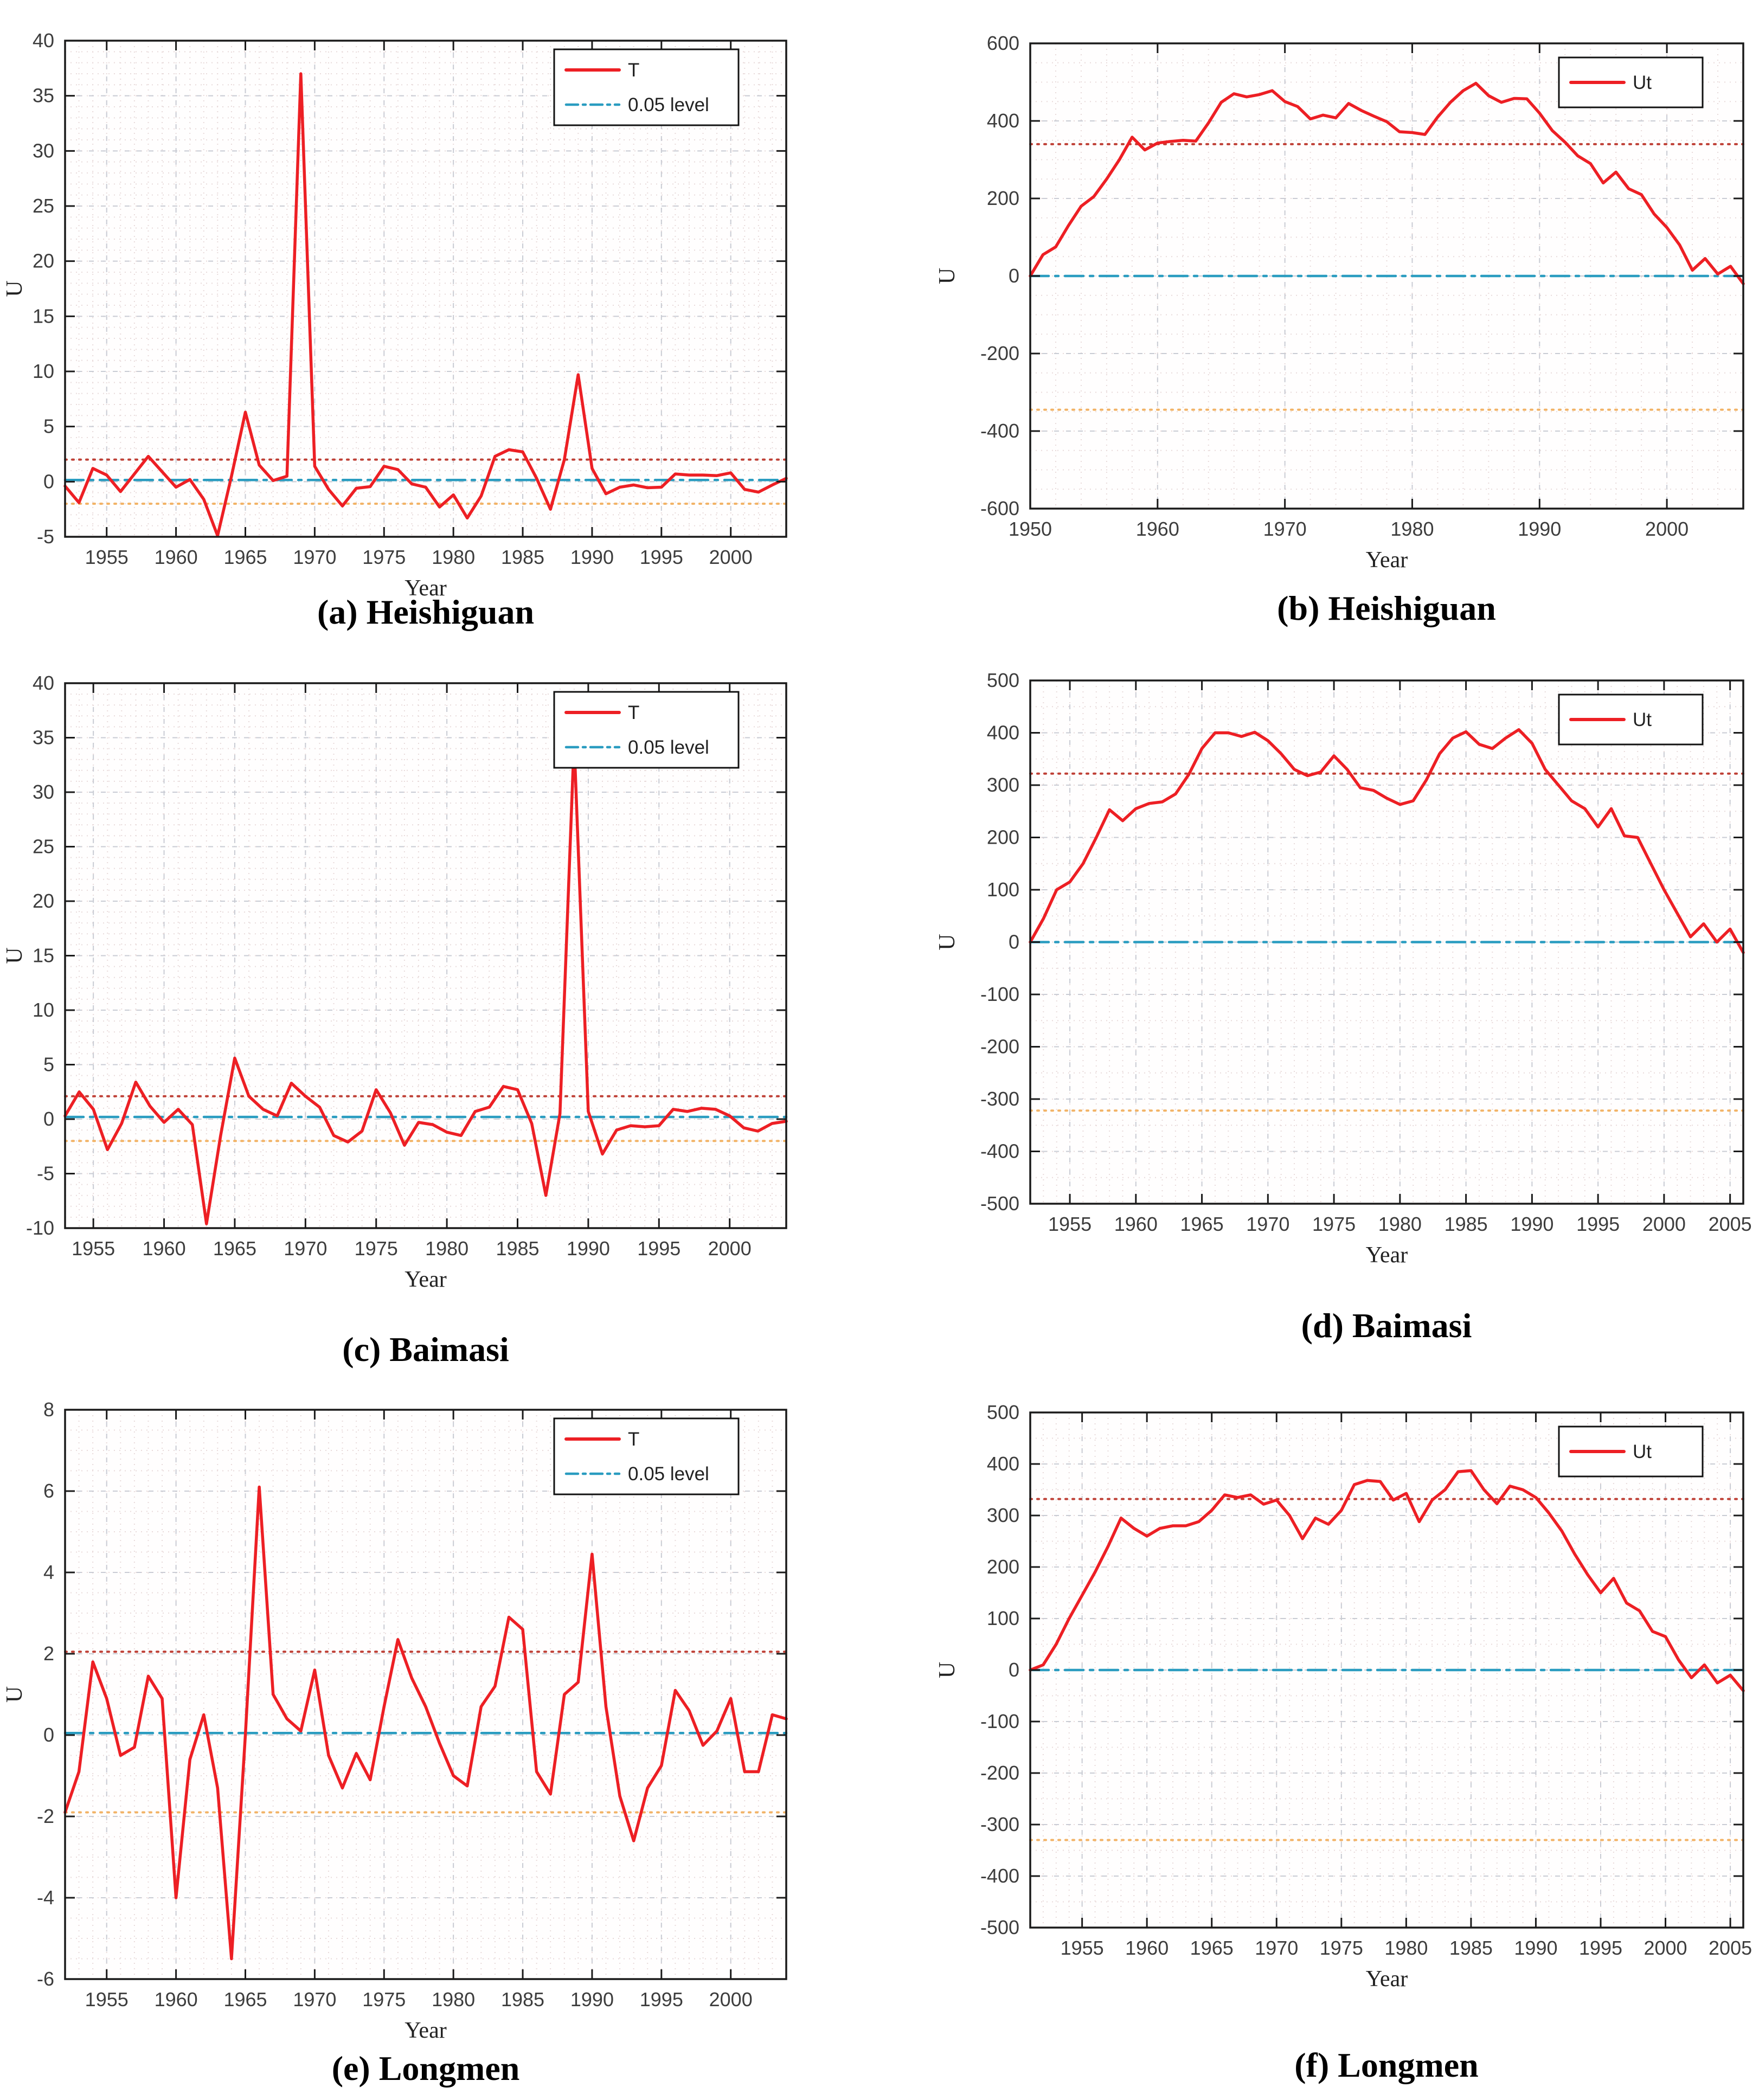 The image size is (1759, 2100). Describe the element at coordinates (1386, 1325) in the screenshot. I see `caption-panel-d: (d) Baimasi` at that location.